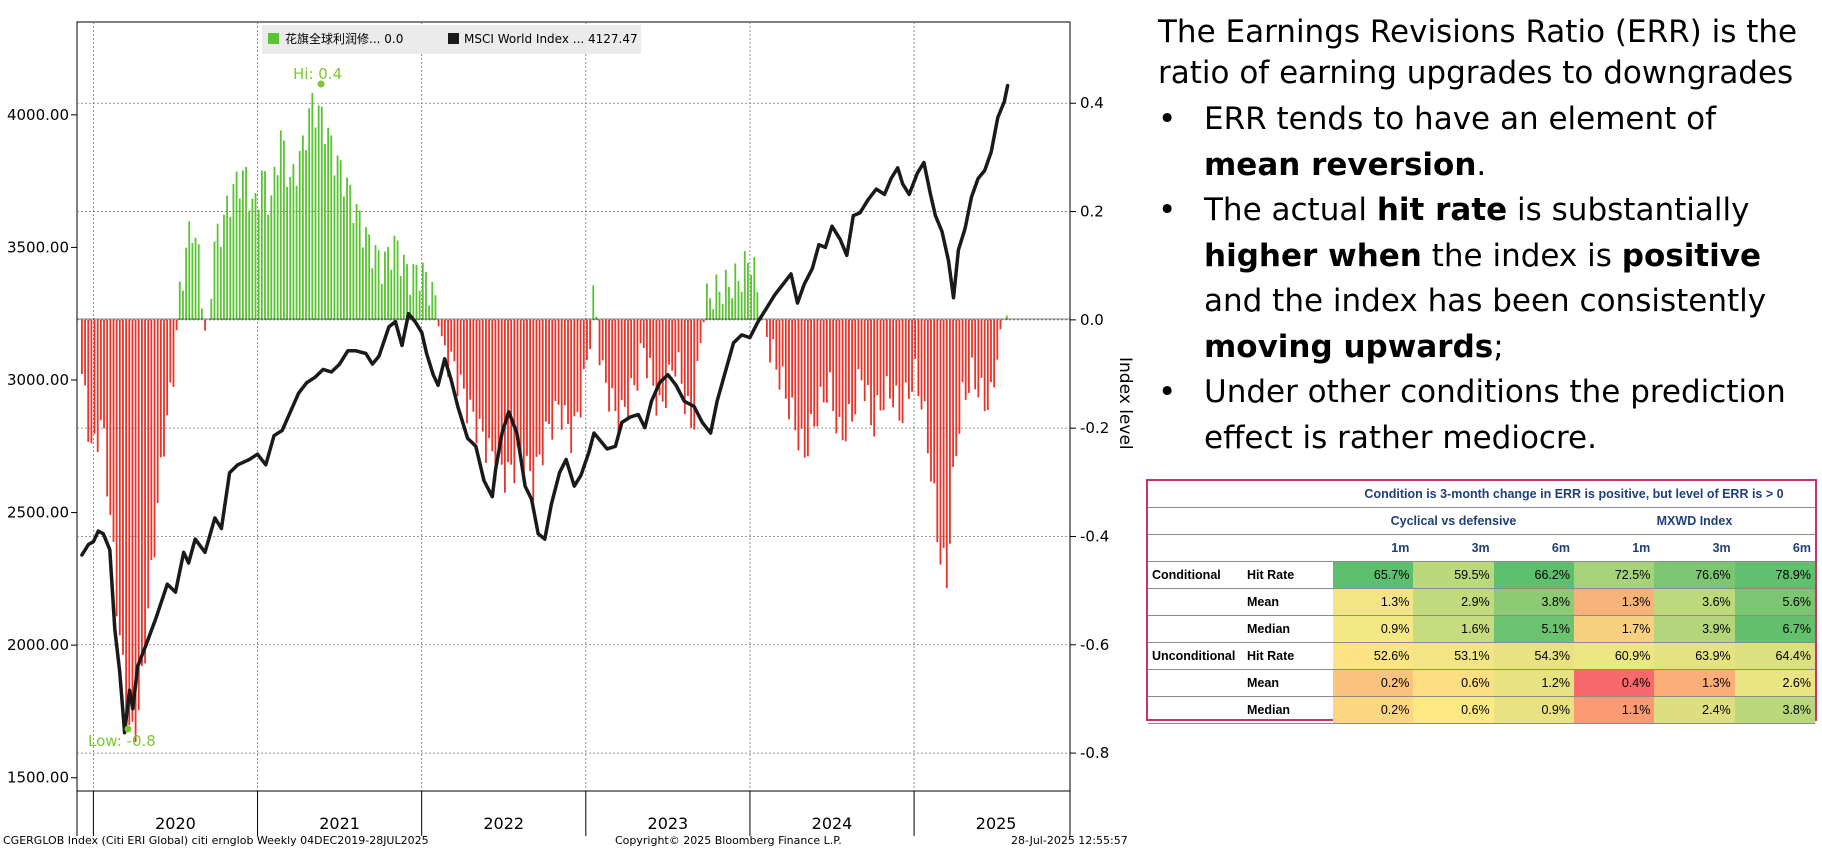  What do you see at coordinates (1774, 629) in the screenshot?
I see `table-cell: 6.7%` at bounding box center [1774, 629].